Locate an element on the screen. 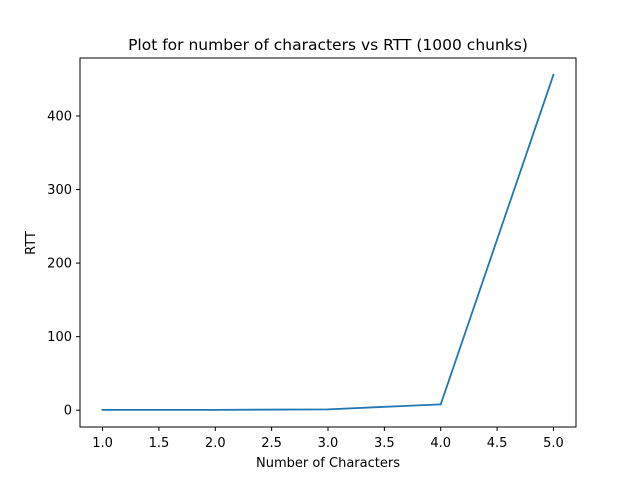  y-tick-label: 100 is located at coordinates (59, 337).